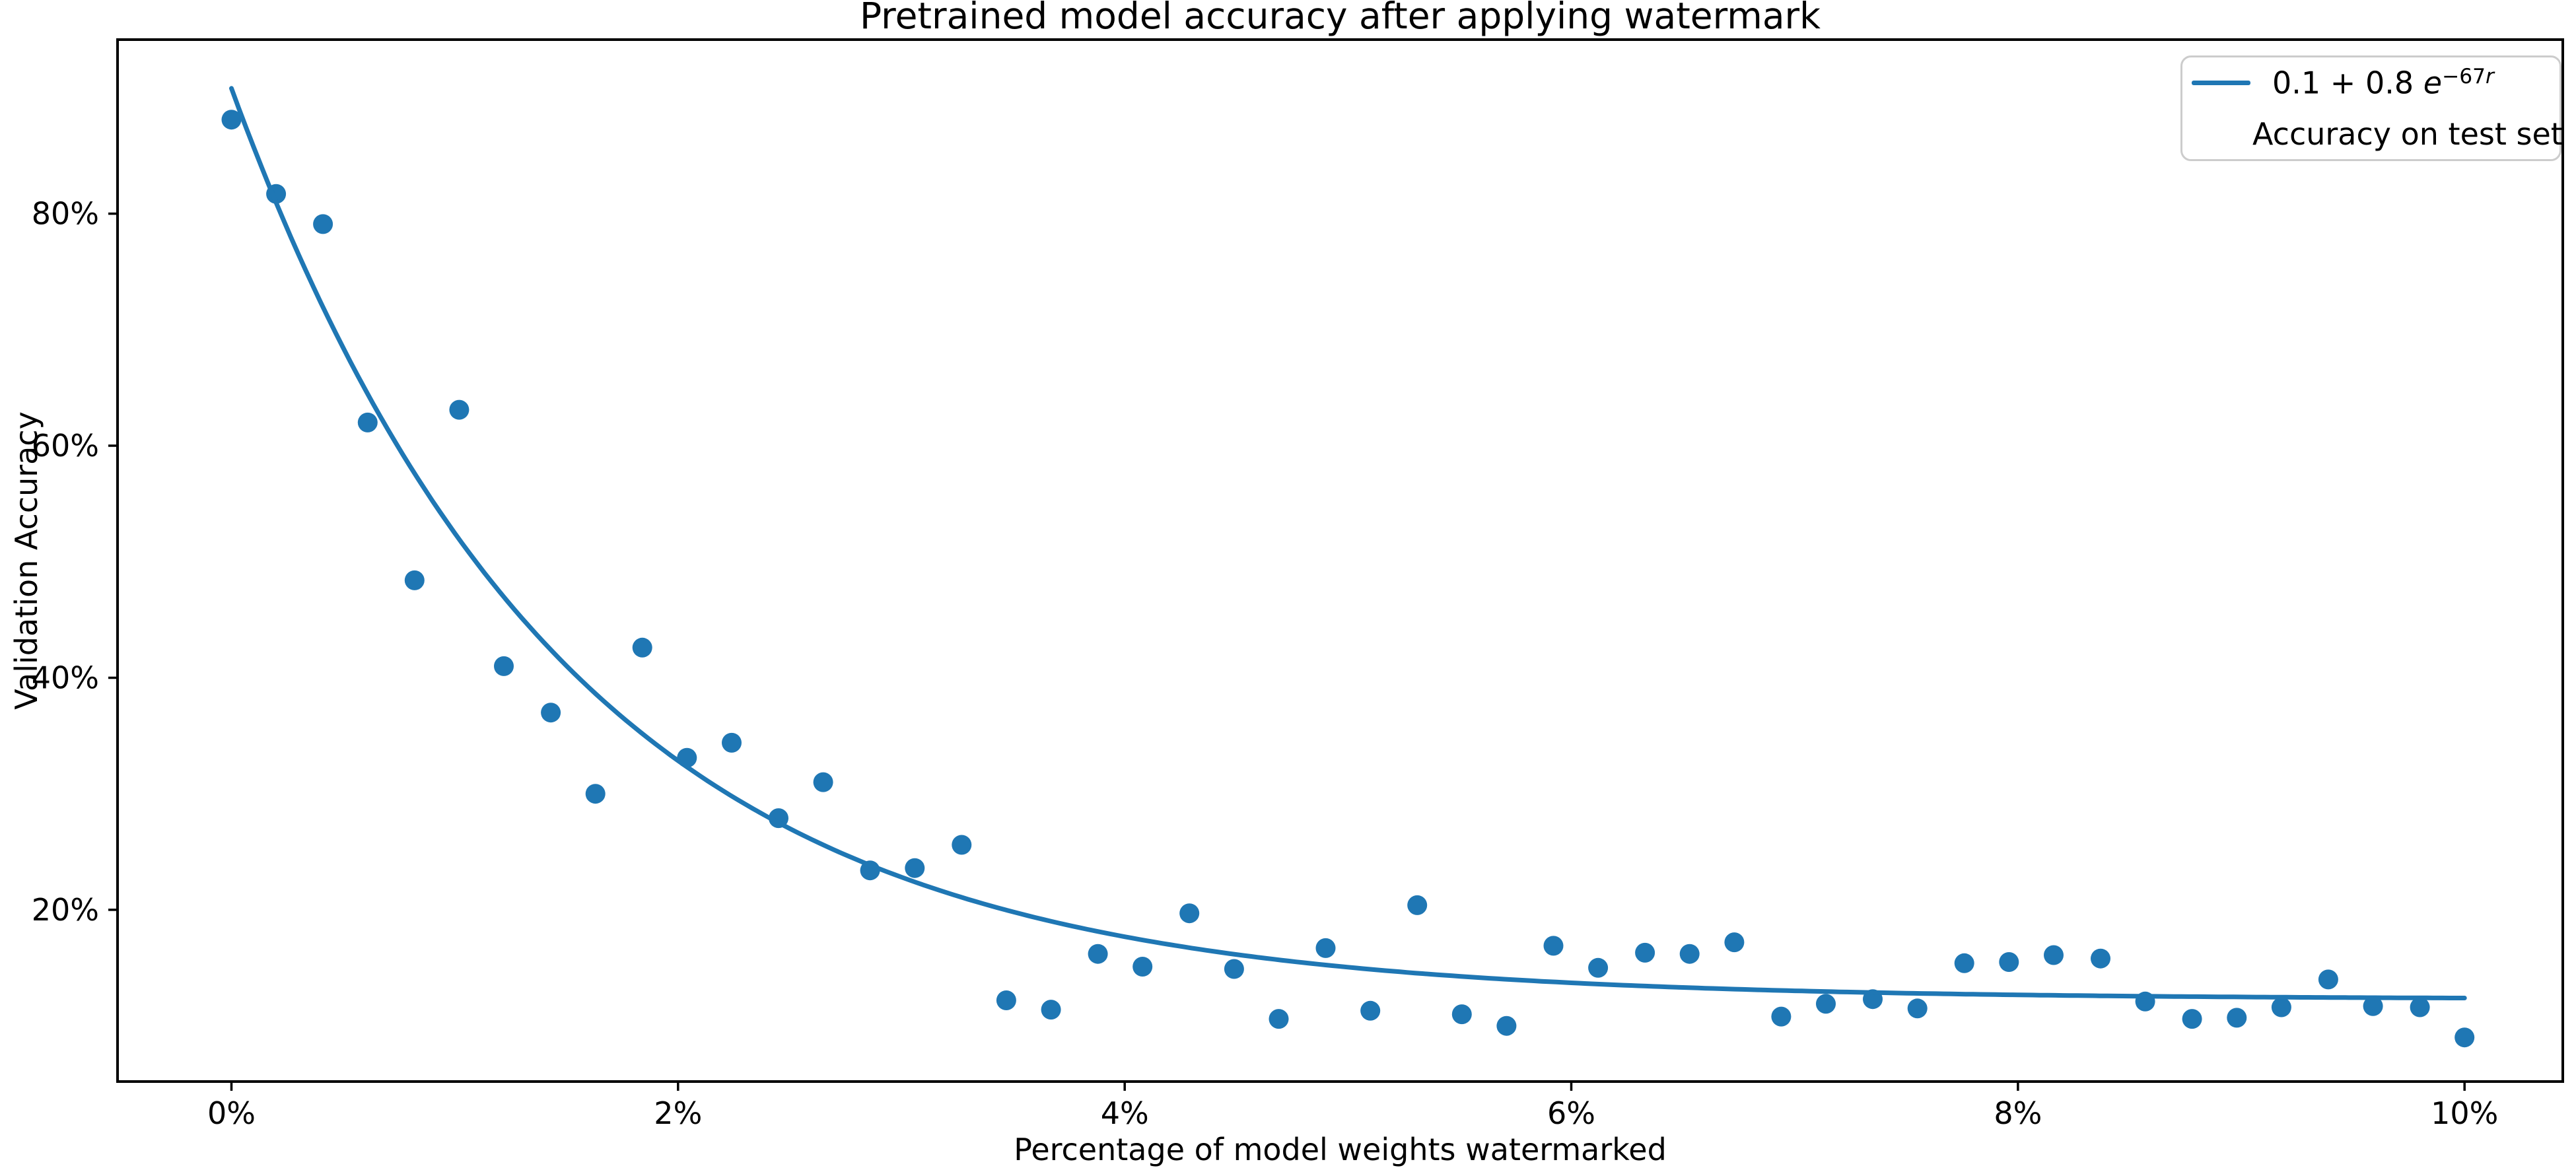 Image resolution: width=2576 pixels, height=1172 pixels. What do you see at coordinates (1125, 1113) in the screenshot?
I see `x-tick-label: 4%` at bounding box center [1125, 1113].